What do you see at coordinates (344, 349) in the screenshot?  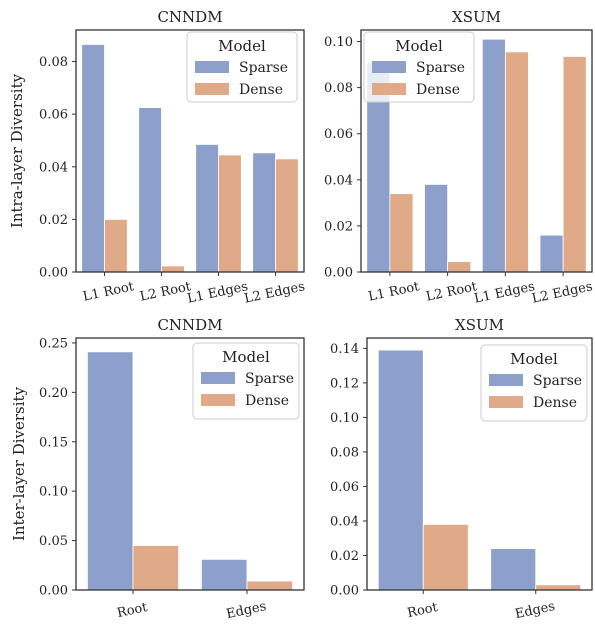 I see `y-tick-label: 0.14` at bounding box center [344, 349].